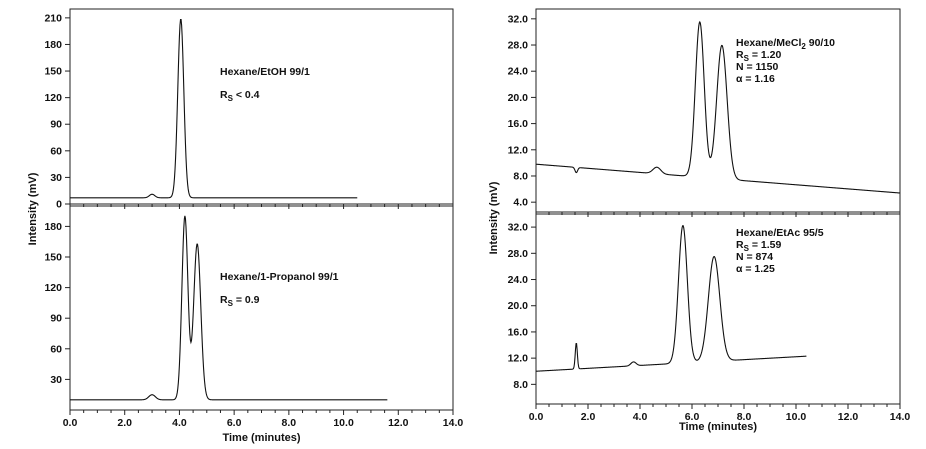 The height and width of the screenshot is (449, 926). I want to click on left-ylabel: Intensity (mV), so click(33, 208).